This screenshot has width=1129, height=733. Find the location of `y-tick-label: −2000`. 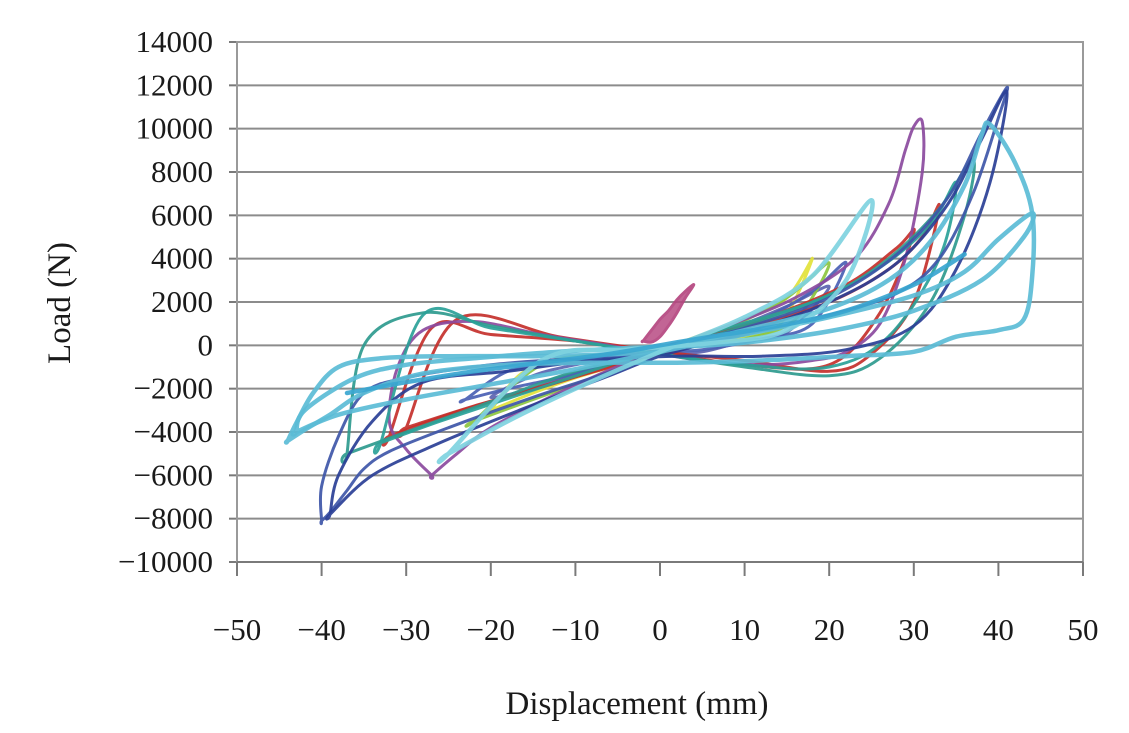

y-tick-label: −2000 is located at coordinates (173, 388).